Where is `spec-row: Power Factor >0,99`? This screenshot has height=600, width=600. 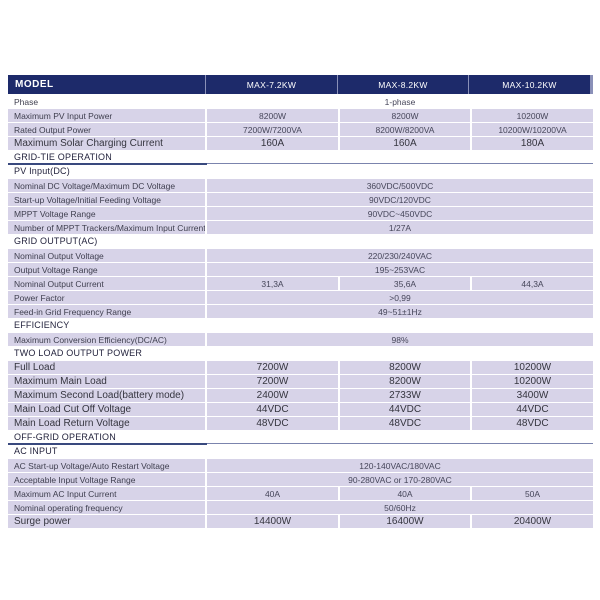 spec-row: Power Factor >0,99 is located at coordinates (300, 297).